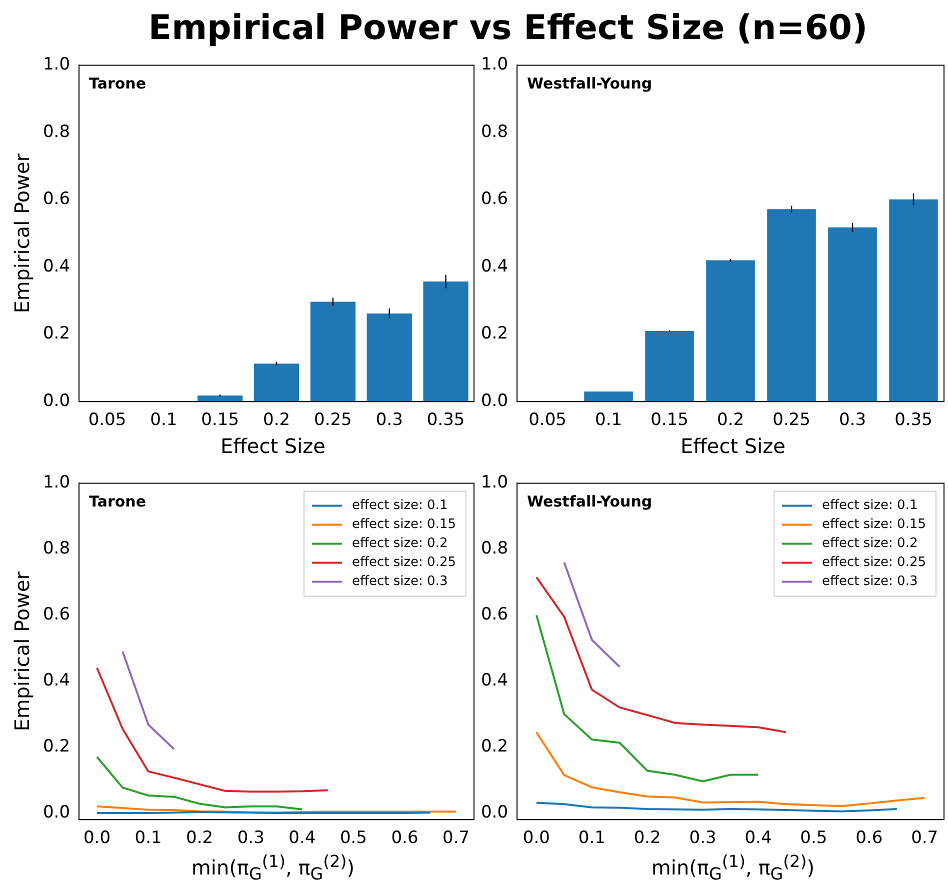 Image resolution: width=948 pixels, height=893 pixels. Describe the element at coordinates (508, 29) in the screenshot. I see `chart-title: Empirical Power vs Effect Size (n=60)` at that location.